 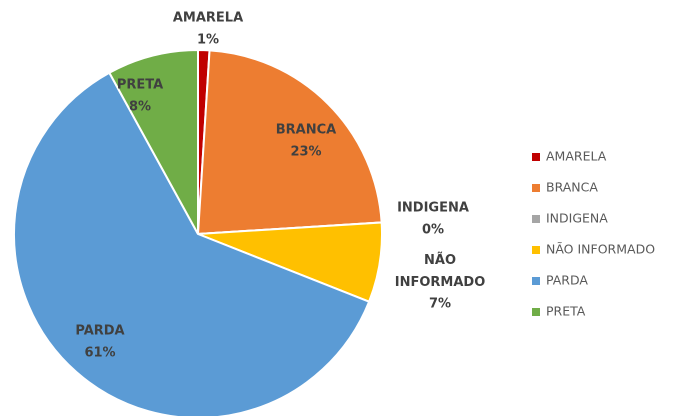 I want to click on data-label-category: BRANCA, so click(x=306, y=130).